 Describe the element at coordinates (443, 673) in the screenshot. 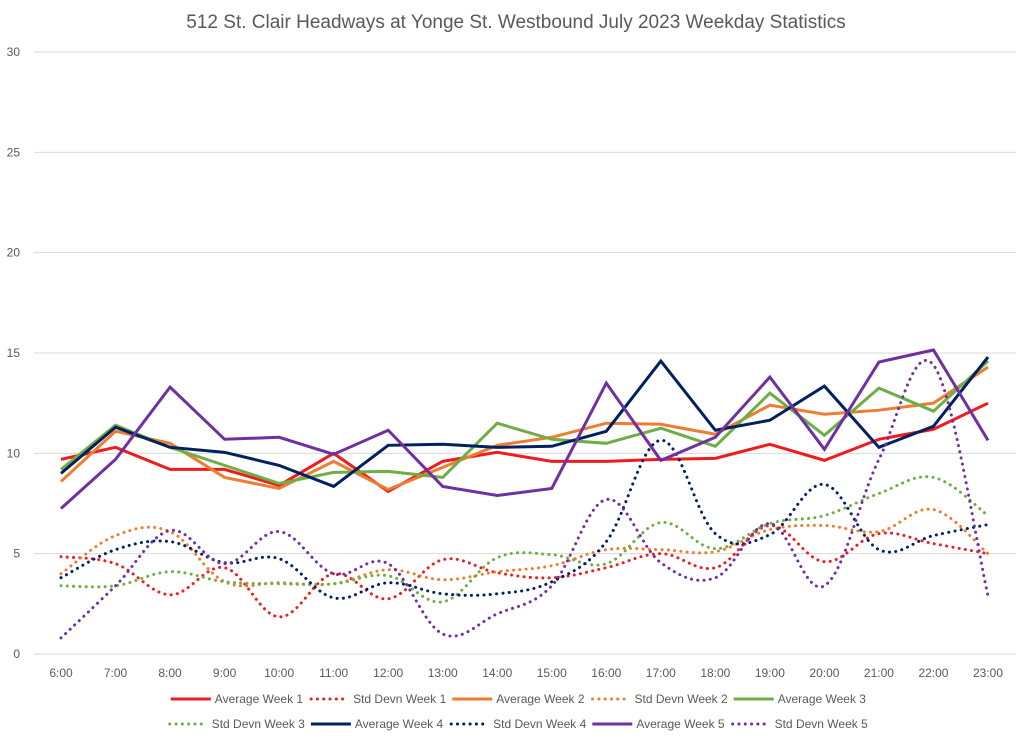

I see `x-tick-label: 13:00` at that location.